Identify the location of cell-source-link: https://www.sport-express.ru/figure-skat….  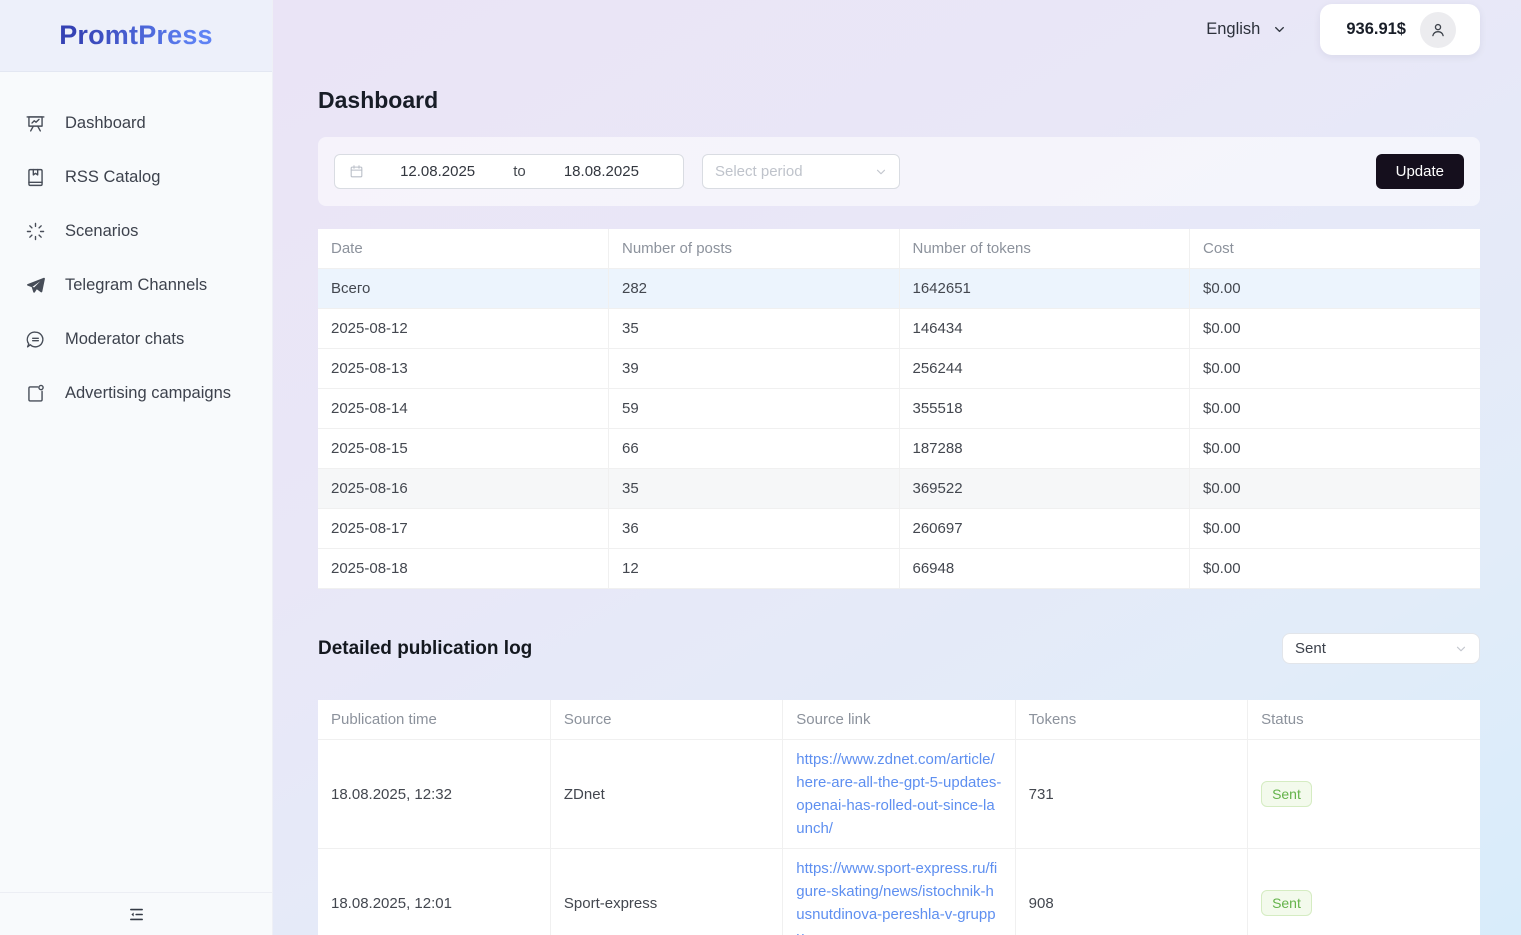
(899, 891).